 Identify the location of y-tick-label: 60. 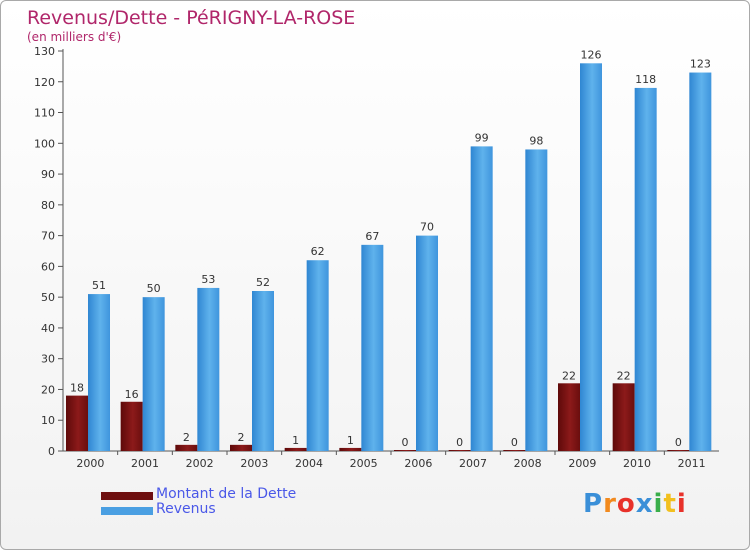
(48, 266).